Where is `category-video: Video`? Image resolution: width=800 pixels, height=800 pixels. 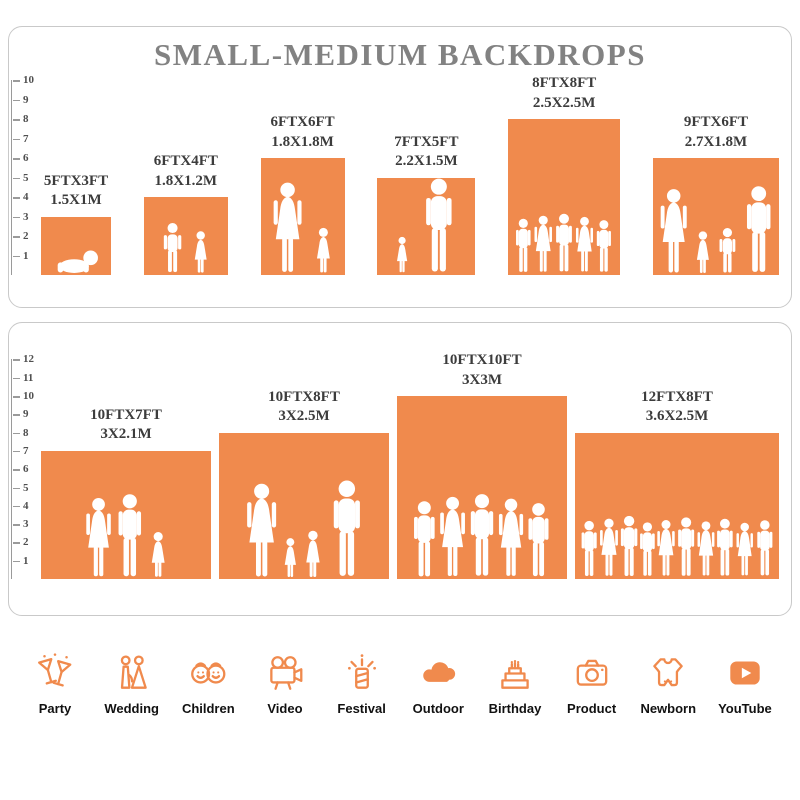 category-video: Video is located at coordinates (285, 684).